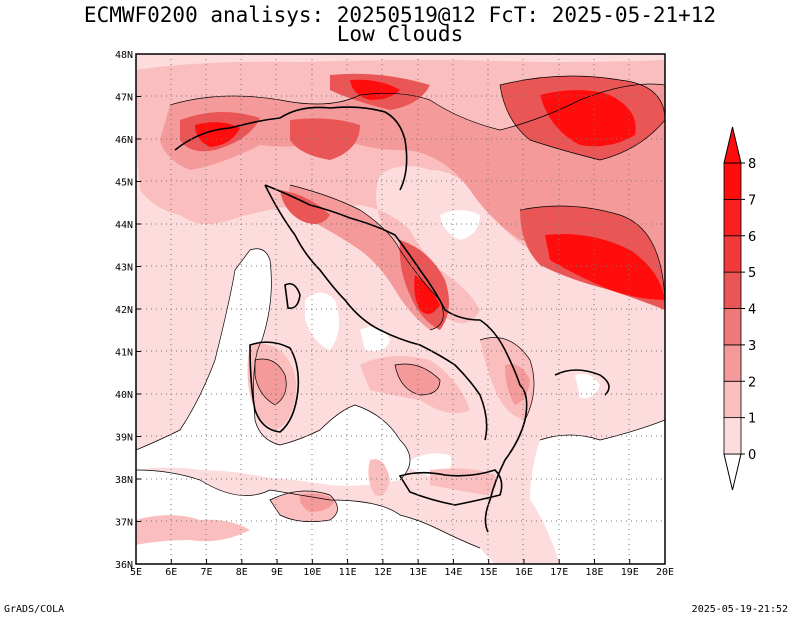 The height and width of the screenshot is (618, 800). Describe the element at coordinates (524, 572) in the screenshot. I see `lon-label: 16E` at that location.